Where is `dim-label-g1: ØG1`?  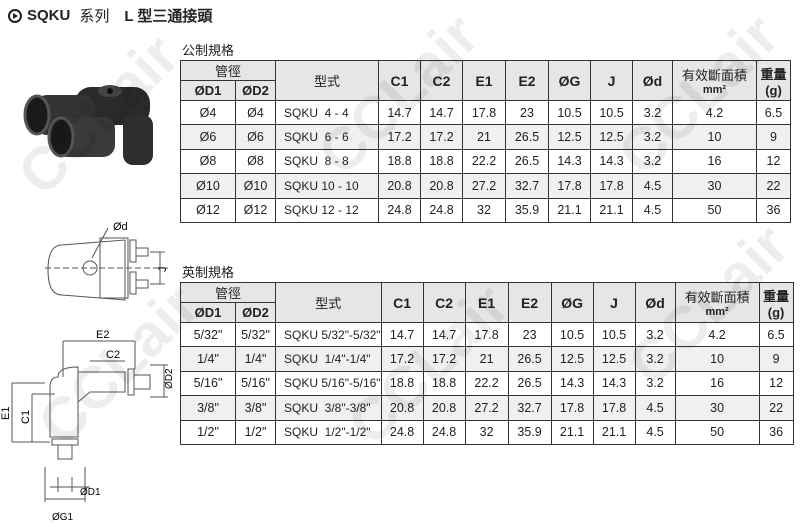
dim-label-g1: ØG1 is located at coordinates (63, 517).